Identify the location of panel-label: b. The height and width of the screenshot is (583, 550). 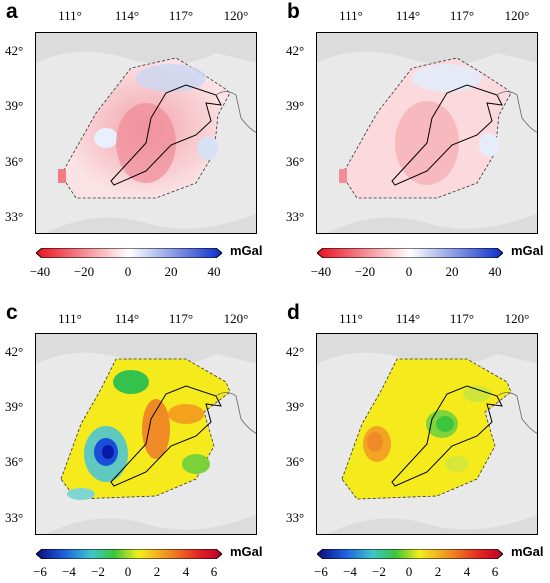
(293, 11).